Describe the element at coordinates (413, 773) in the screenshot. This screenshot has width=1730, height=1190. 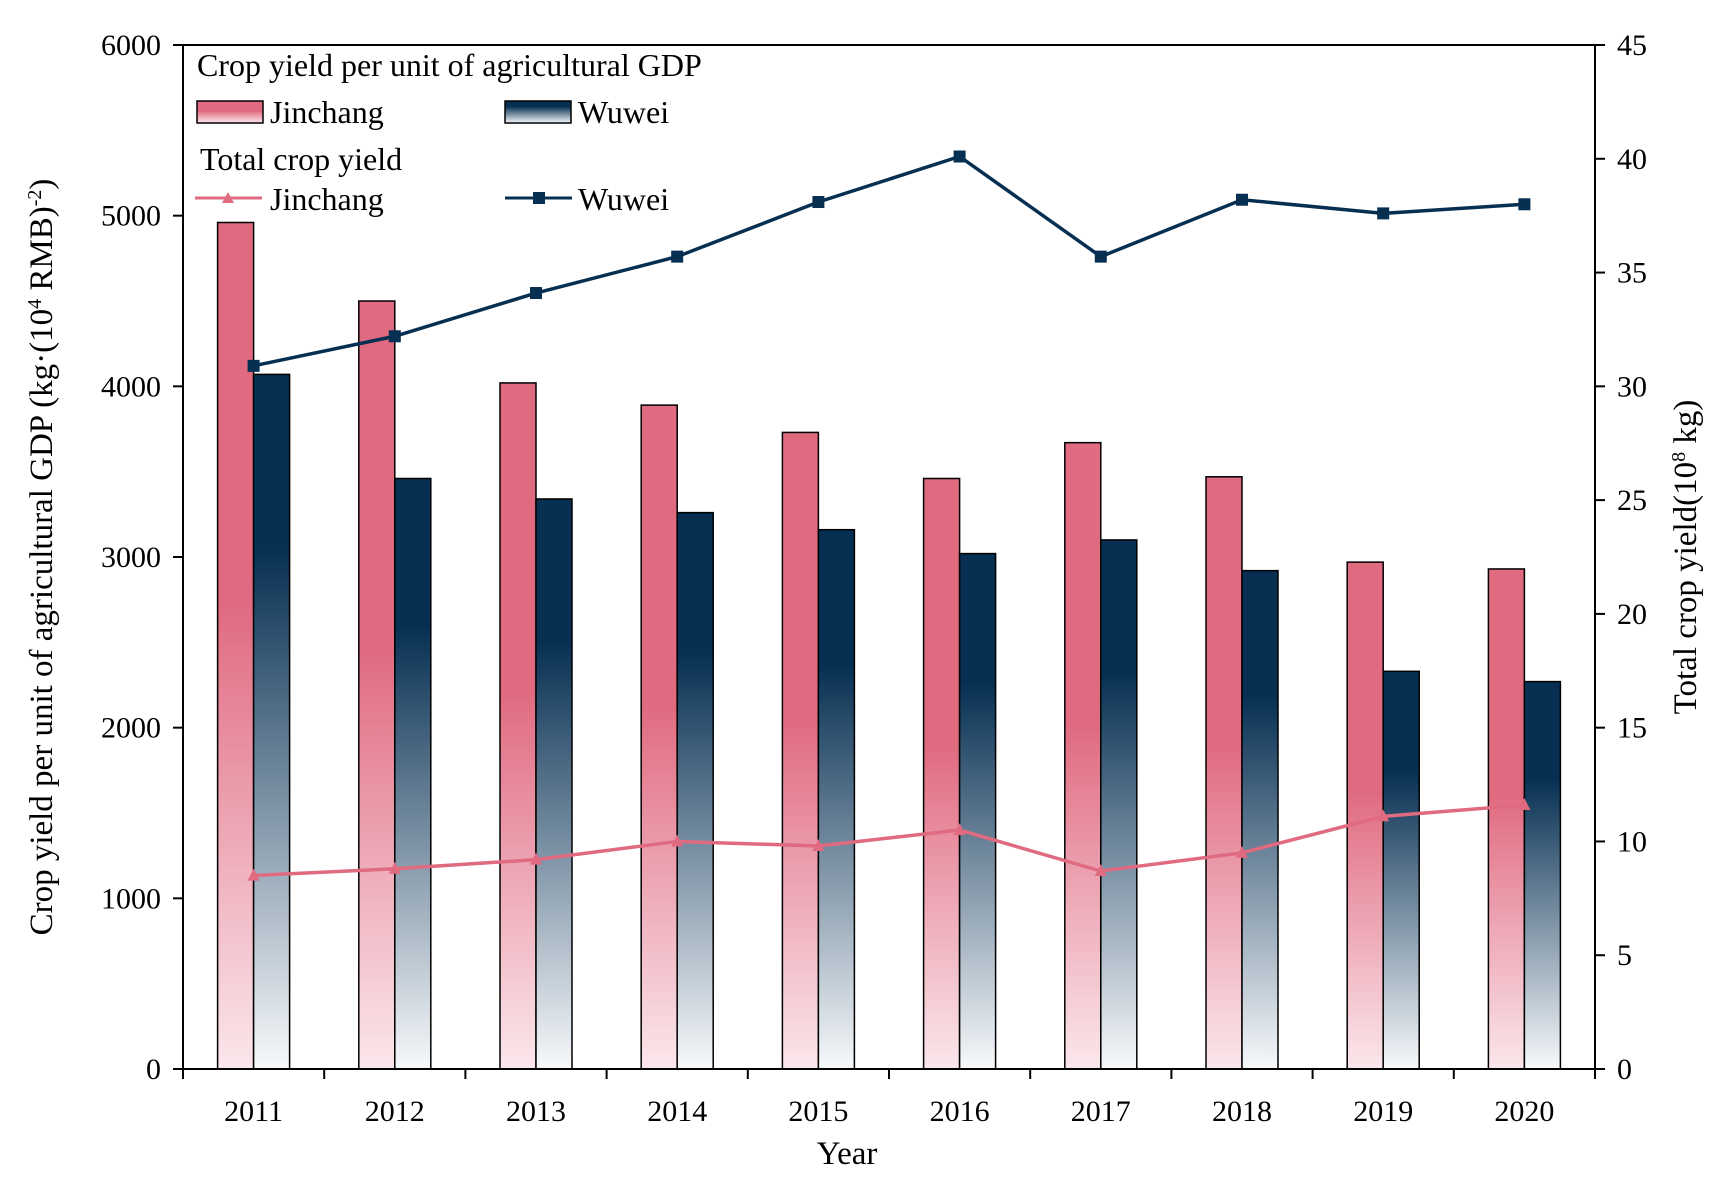
I see `bar-wuwei-2012` at that location.